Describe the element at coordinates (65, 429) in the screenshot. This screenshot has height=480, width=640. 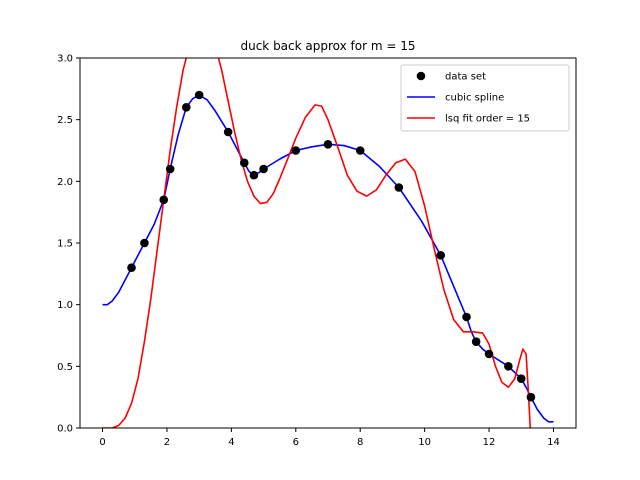
I see `y-tick-label: 0.0` at that location.